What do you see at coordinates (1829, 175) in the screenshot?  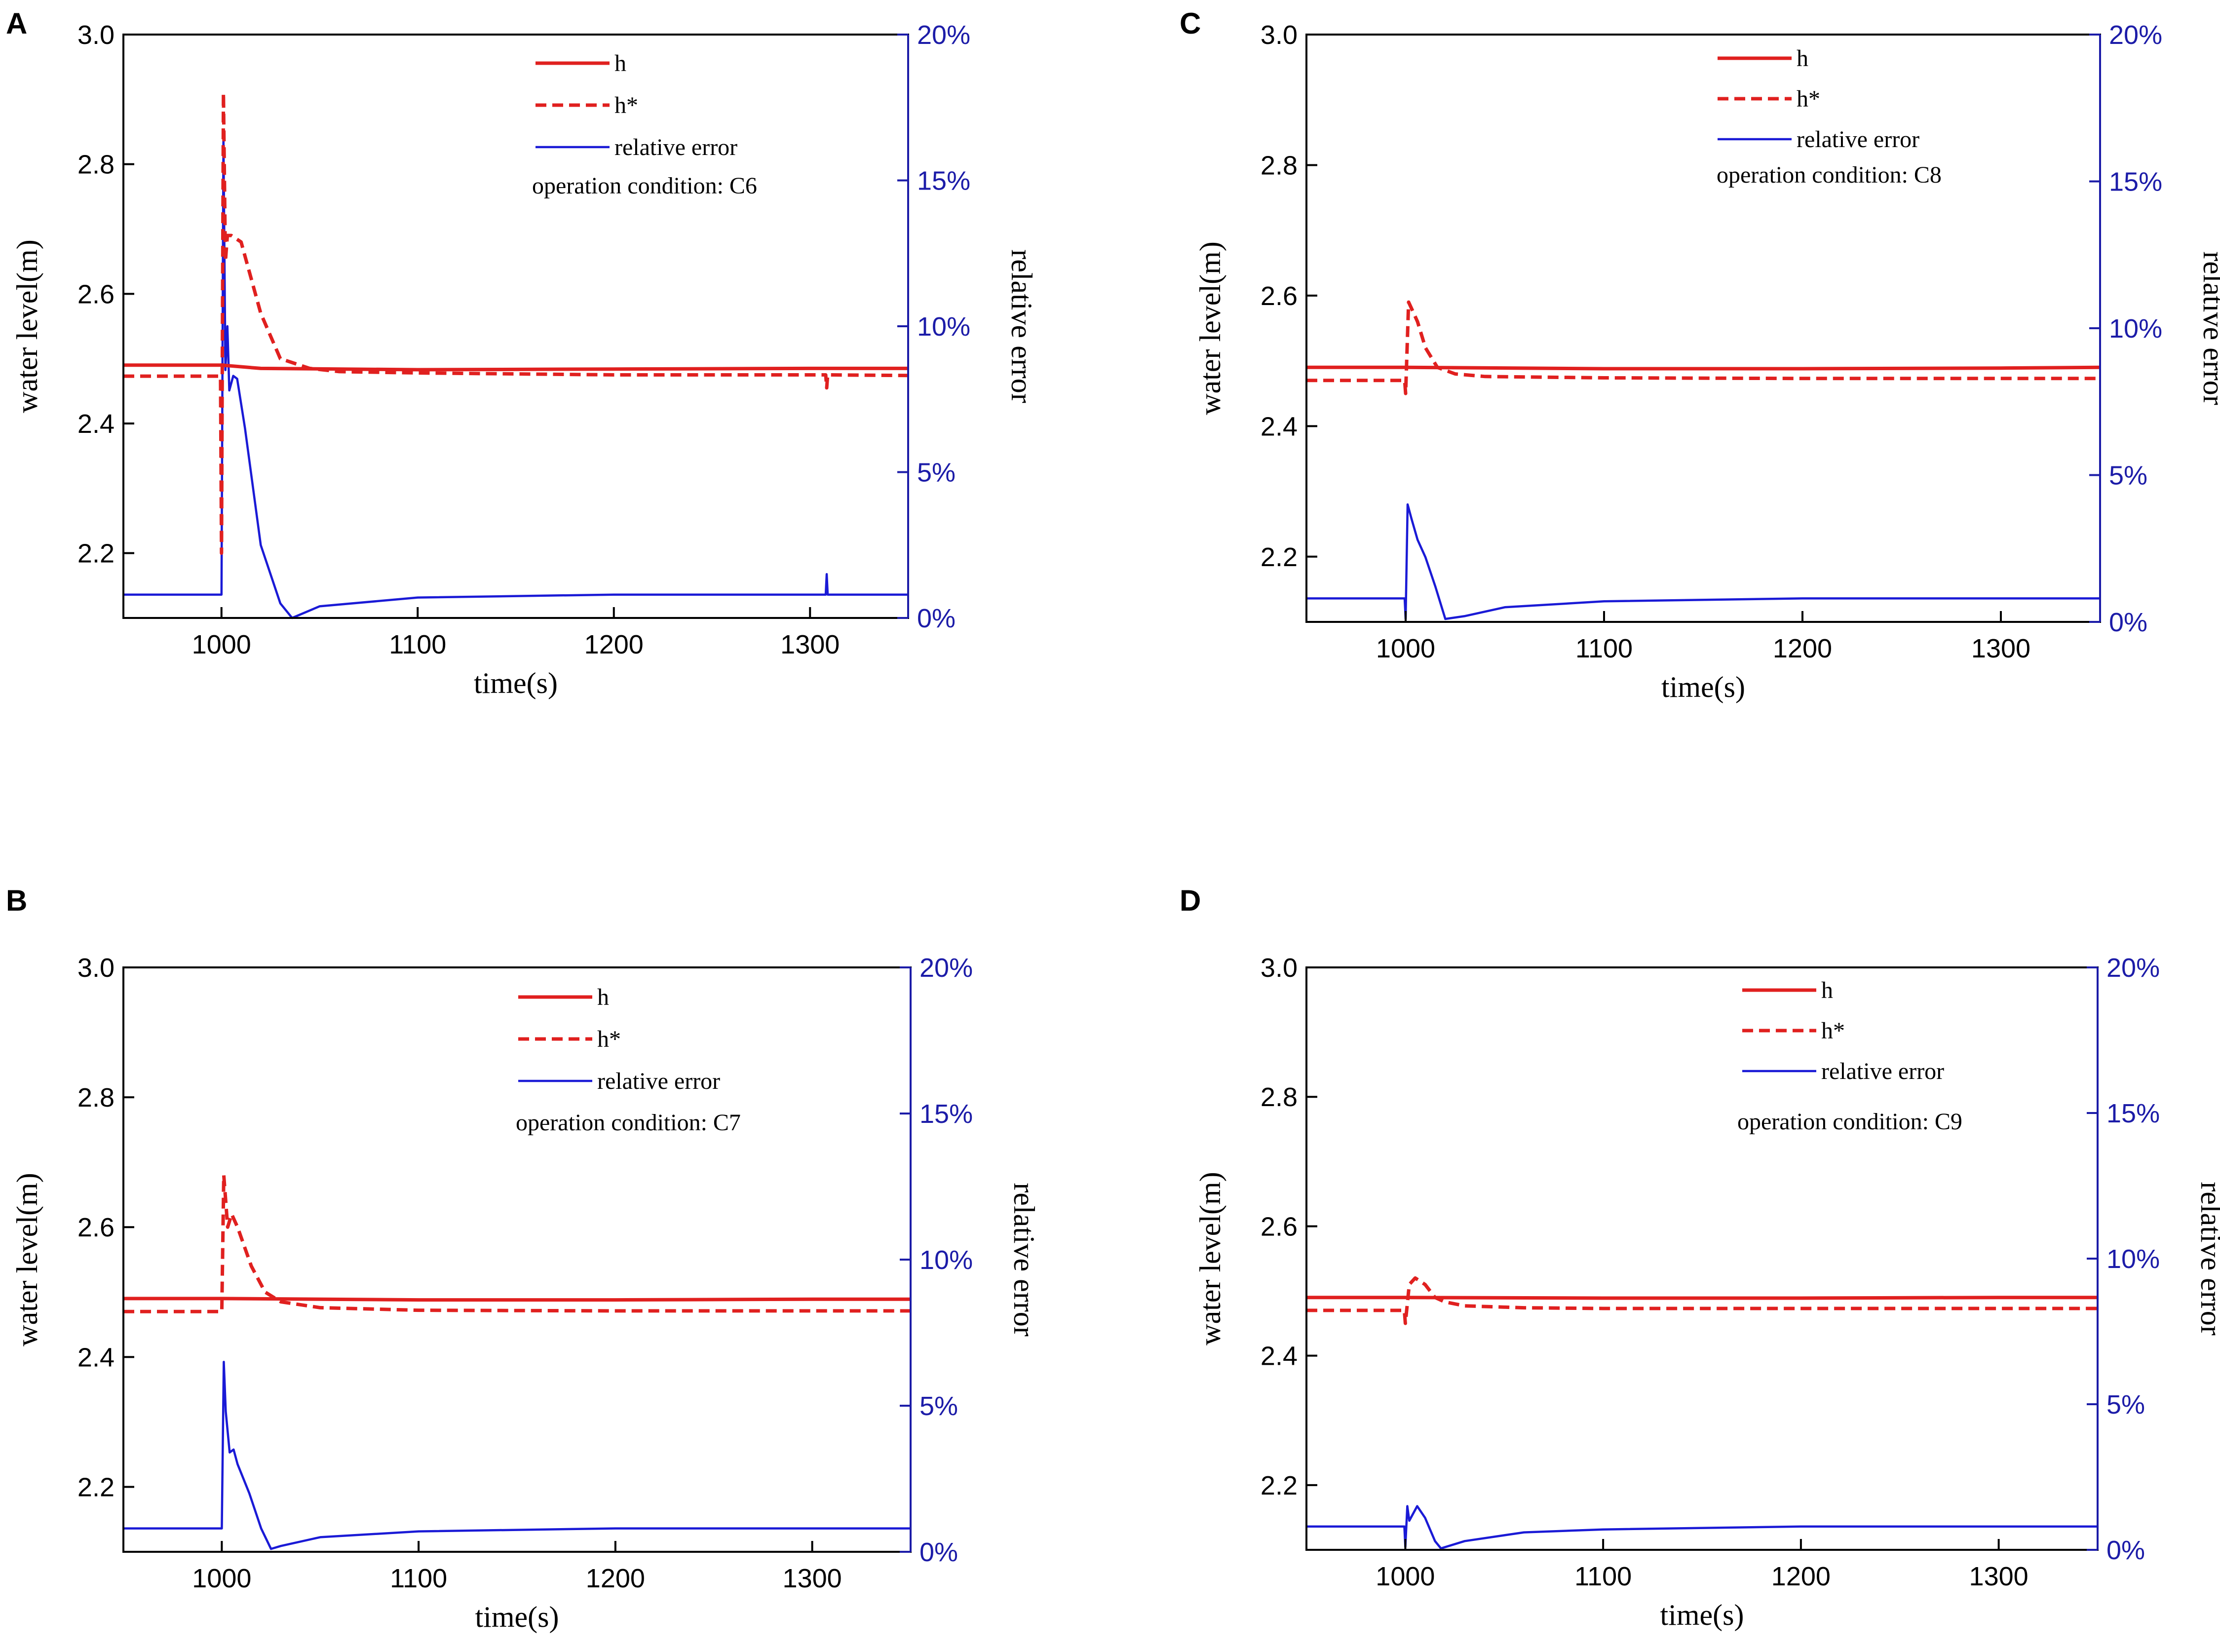 I see `operation-condition-note: operation condition: C8` at bounding box center [1829, 175].